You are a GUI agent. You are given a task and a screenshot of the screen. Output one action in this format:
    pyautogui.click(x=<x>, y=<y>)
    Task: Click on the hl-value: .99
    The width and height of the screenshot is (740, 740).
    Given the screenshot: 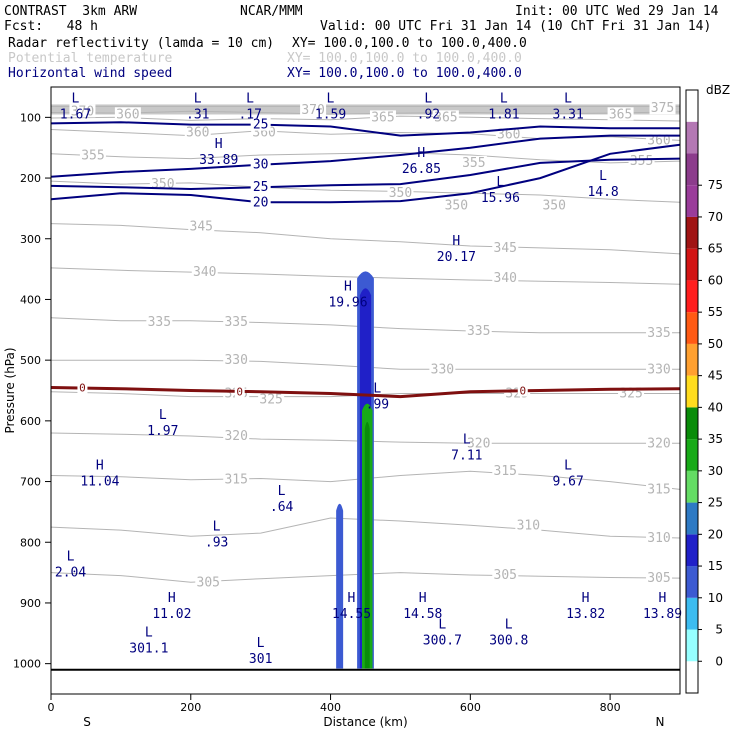 What is the action you would take?
    pyautogui.click(x=377, y=404)
    